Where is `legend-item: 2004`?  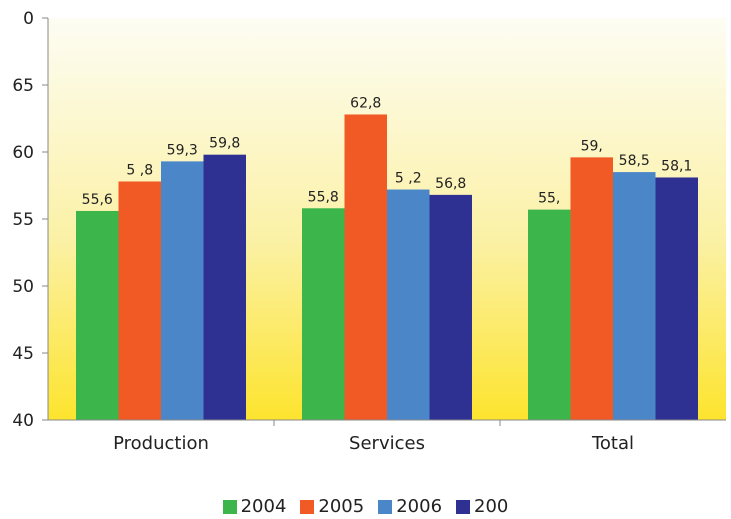
legend-item: 2004 is located at coordinates (254, 506).